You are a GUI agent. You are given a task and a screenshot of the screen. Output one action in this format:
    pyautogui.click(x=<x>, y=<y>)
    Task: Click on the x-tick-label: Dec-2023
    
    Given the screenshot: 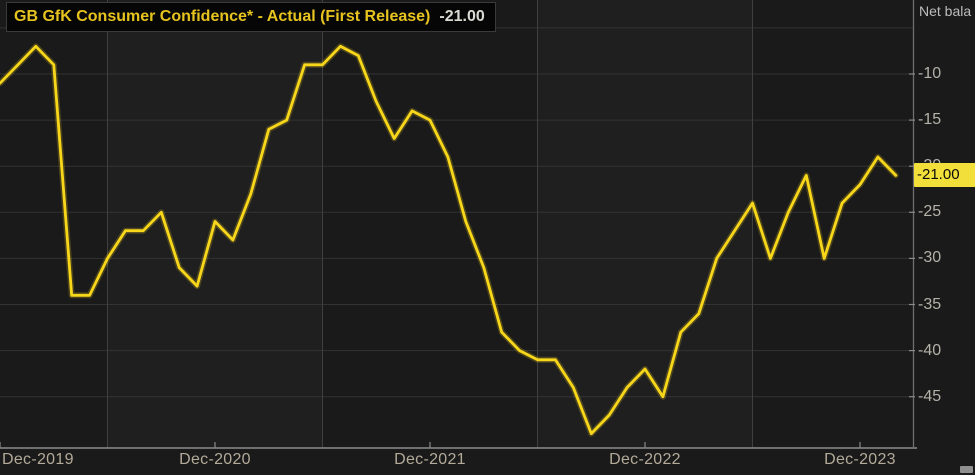 What is the action you would take?
    pyautogui.click(x=860, y=459)
    